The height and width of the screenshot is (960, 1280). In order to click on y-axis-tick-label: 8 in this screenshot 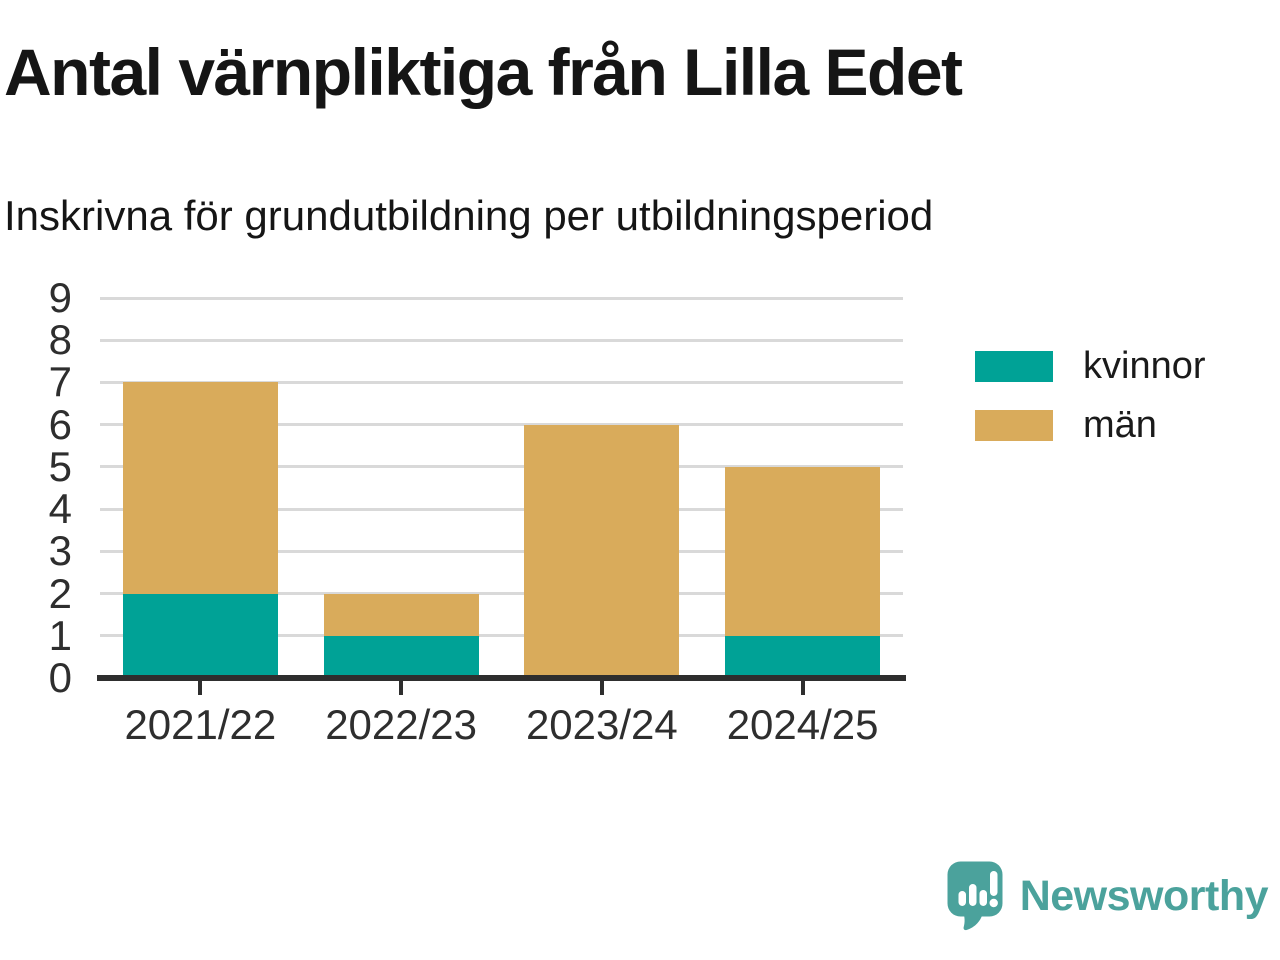, I will do `click(60, 340)`.